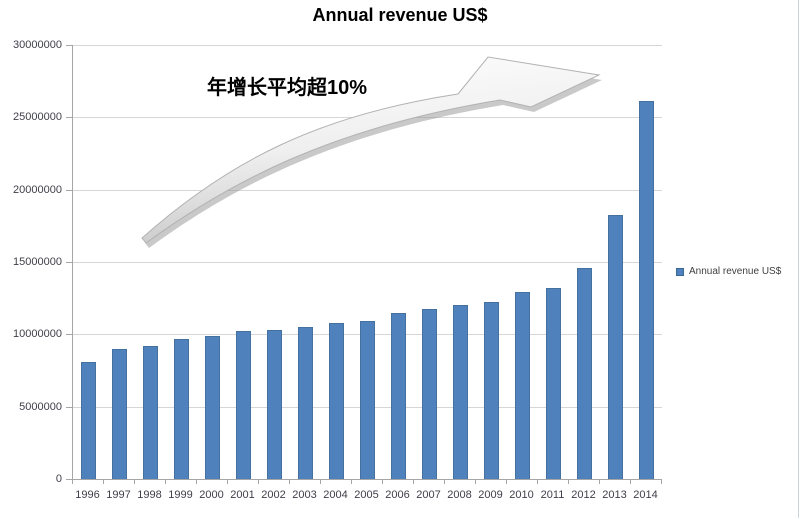  What do you see at coordinates (459, 495) in the screenshot?
I see `x-tick-label-2008: 2008` at bounding box center [459, 495].